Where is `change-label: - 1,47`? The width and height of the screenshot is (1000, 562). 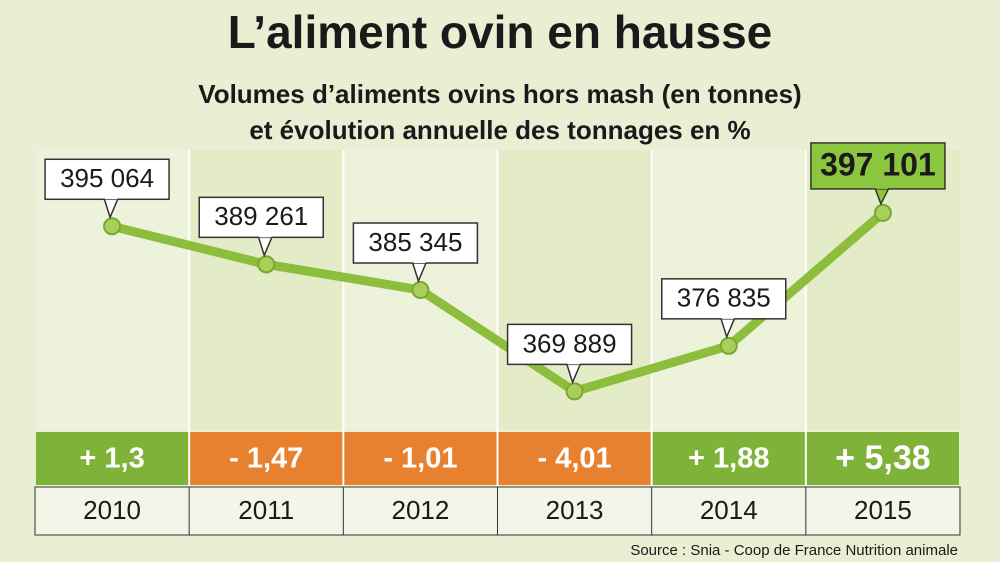 change-label: - 1,47 is located at coordinates (266, 459).